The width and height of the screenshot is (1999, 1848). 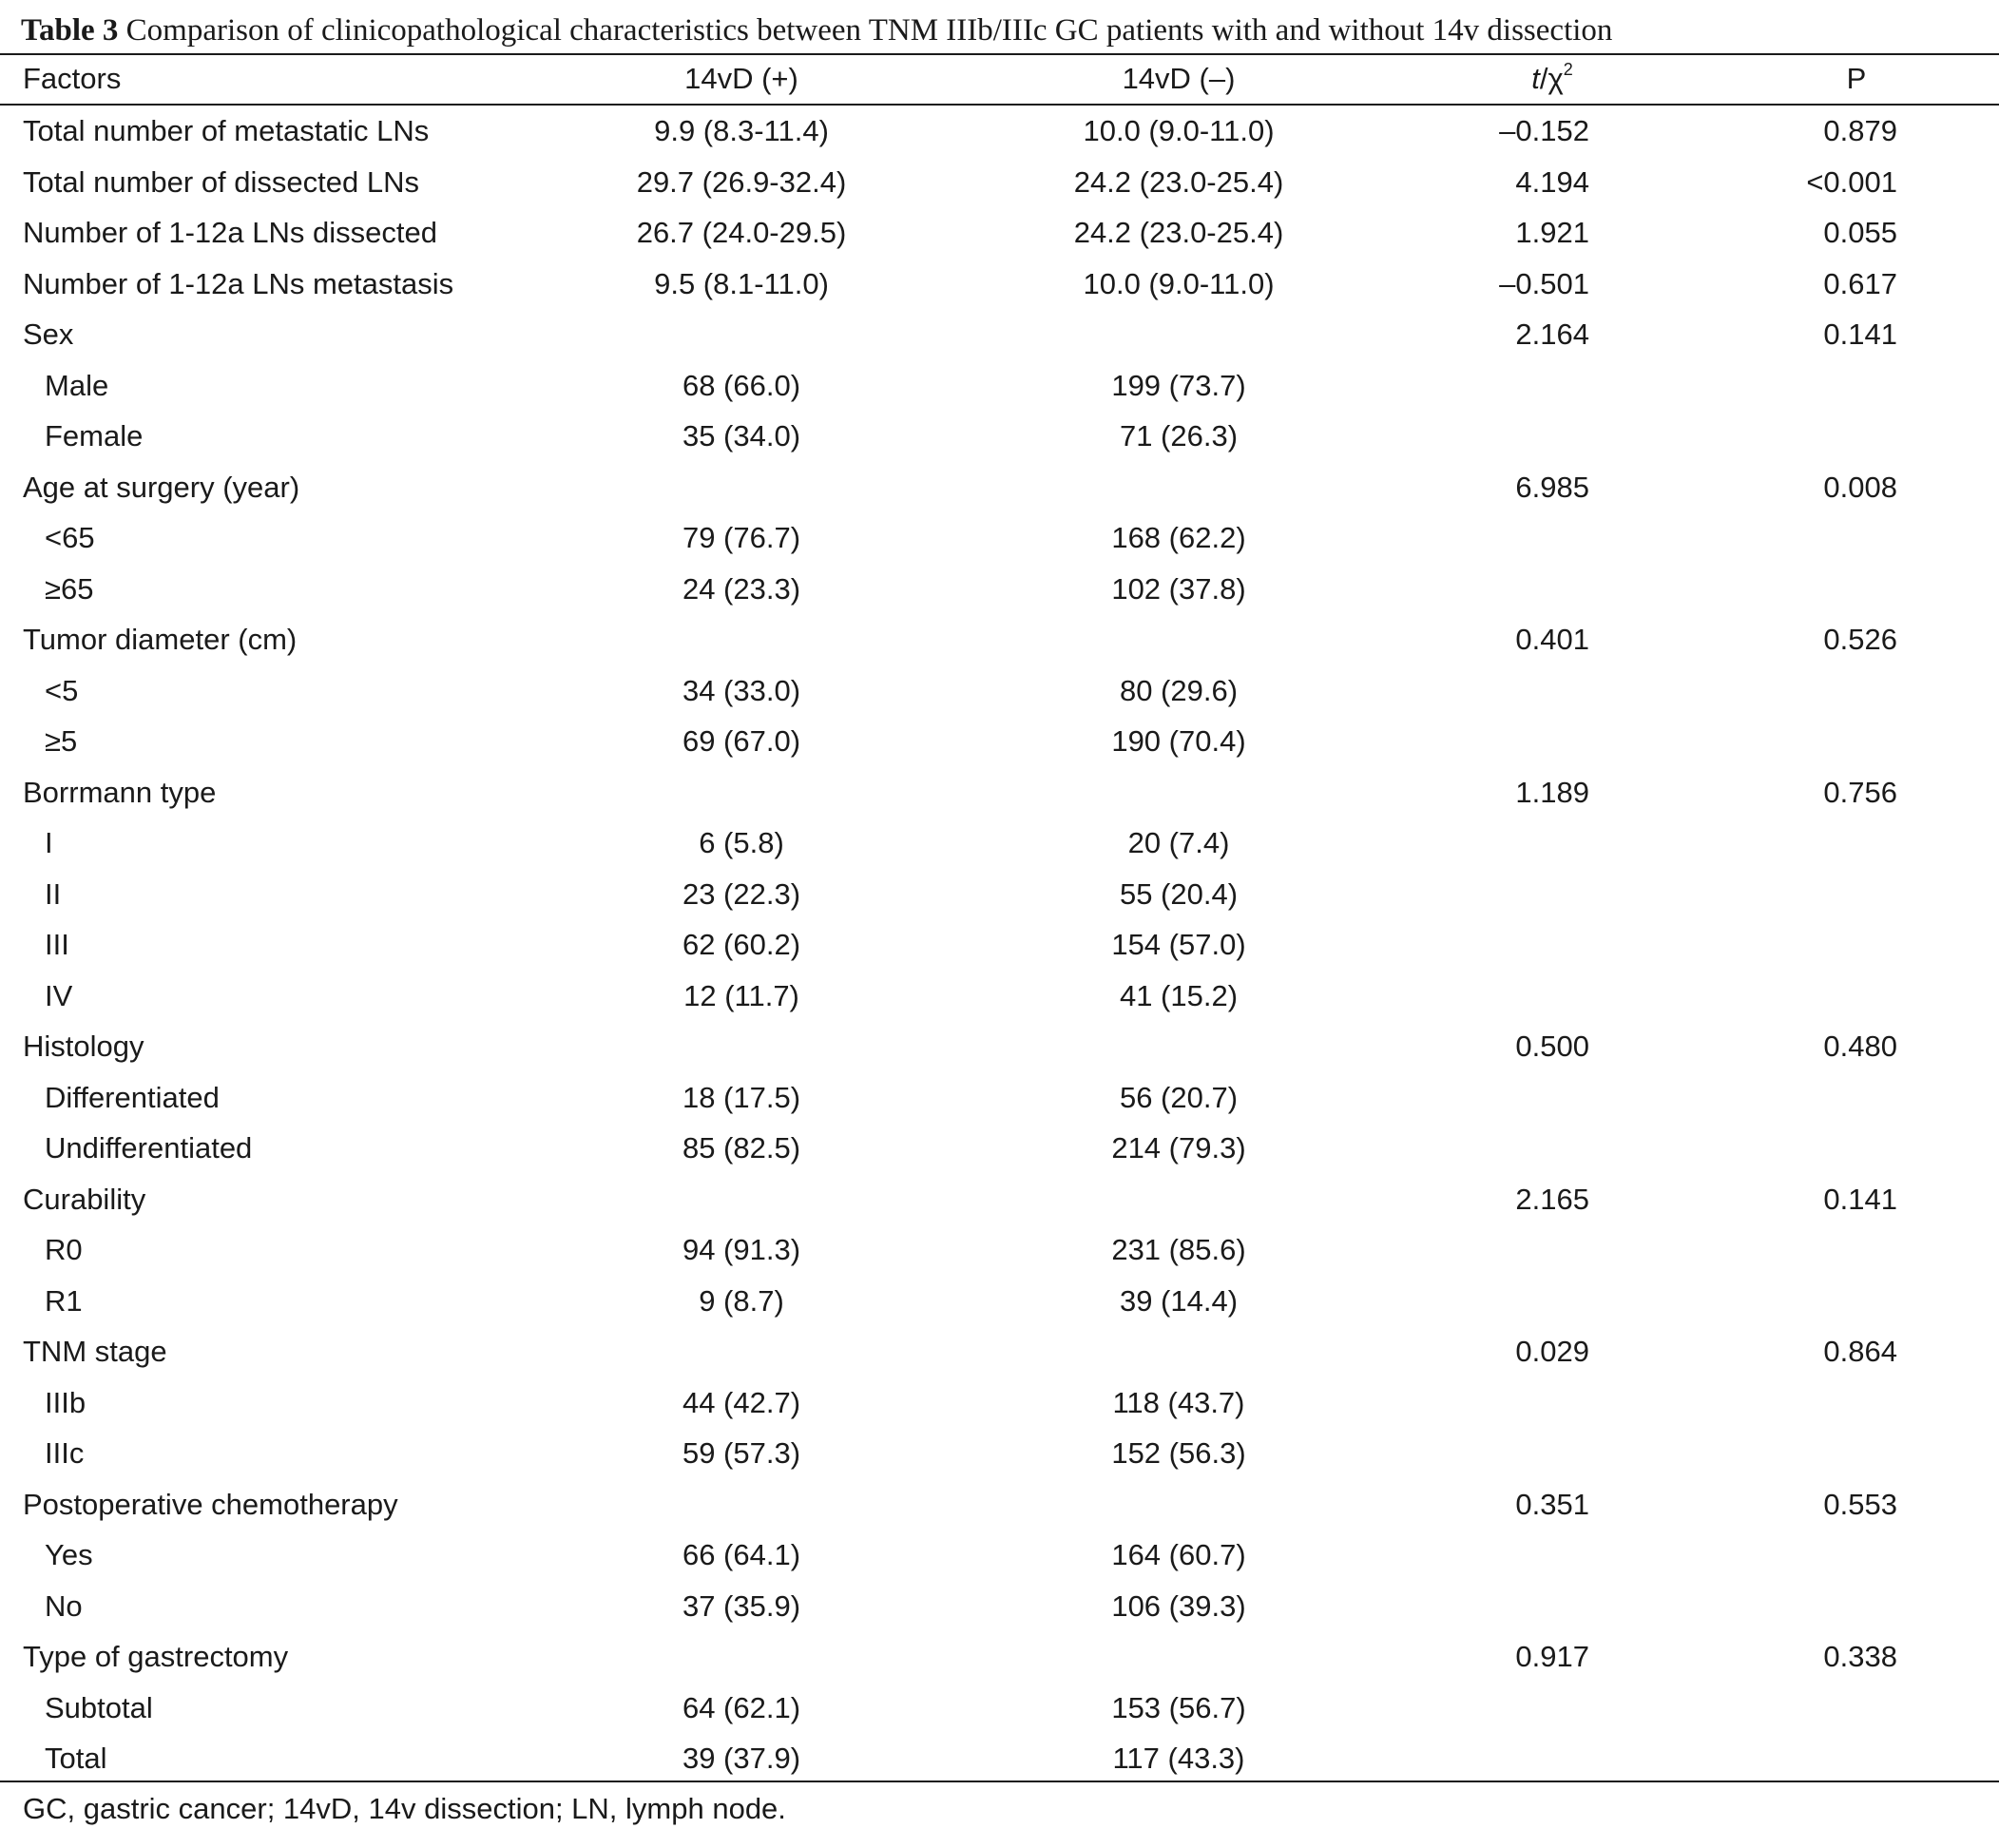 I want to click on row-statistic: 0.500, so click(x=1552, y=1047).